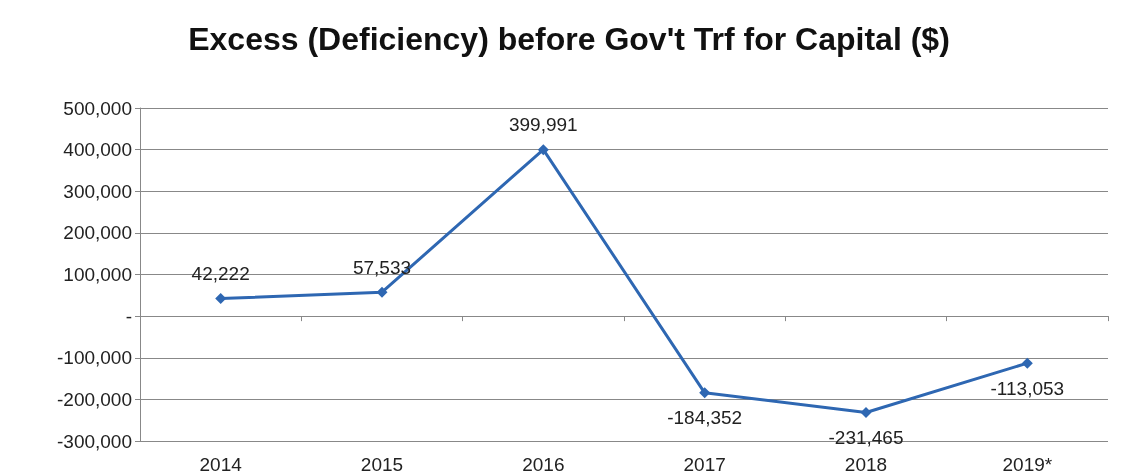 The image size is (1138, 474). Describe the element at coordinates (866, 437) in the screenshot. I see `data-label: -231,465` at that location.